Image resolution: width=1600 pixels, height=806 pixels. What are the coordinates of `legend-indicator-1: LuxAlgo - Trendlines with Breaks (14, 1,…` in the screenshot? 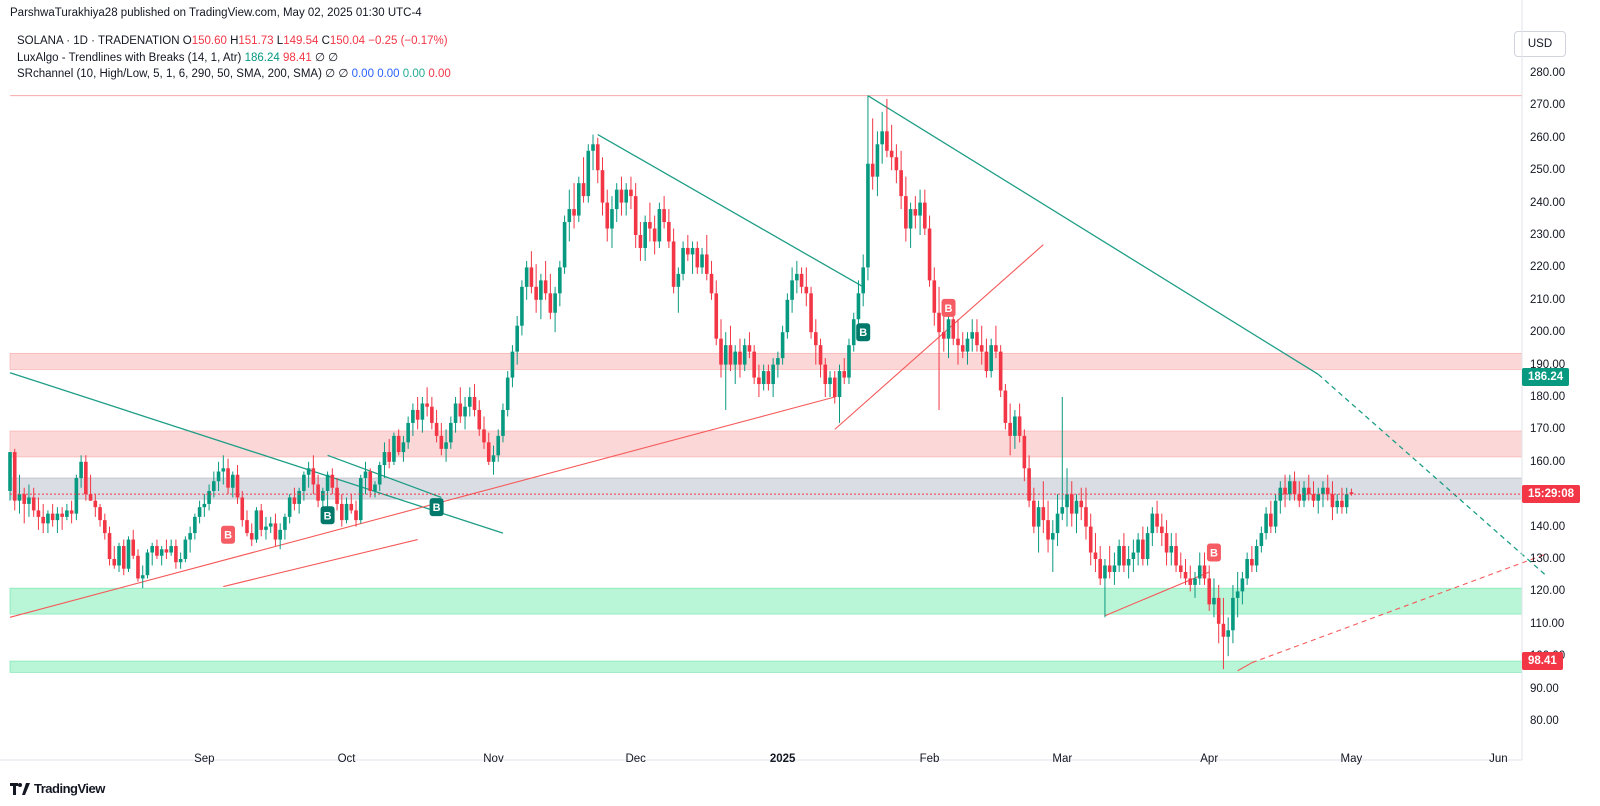 It's located at (234, 58).